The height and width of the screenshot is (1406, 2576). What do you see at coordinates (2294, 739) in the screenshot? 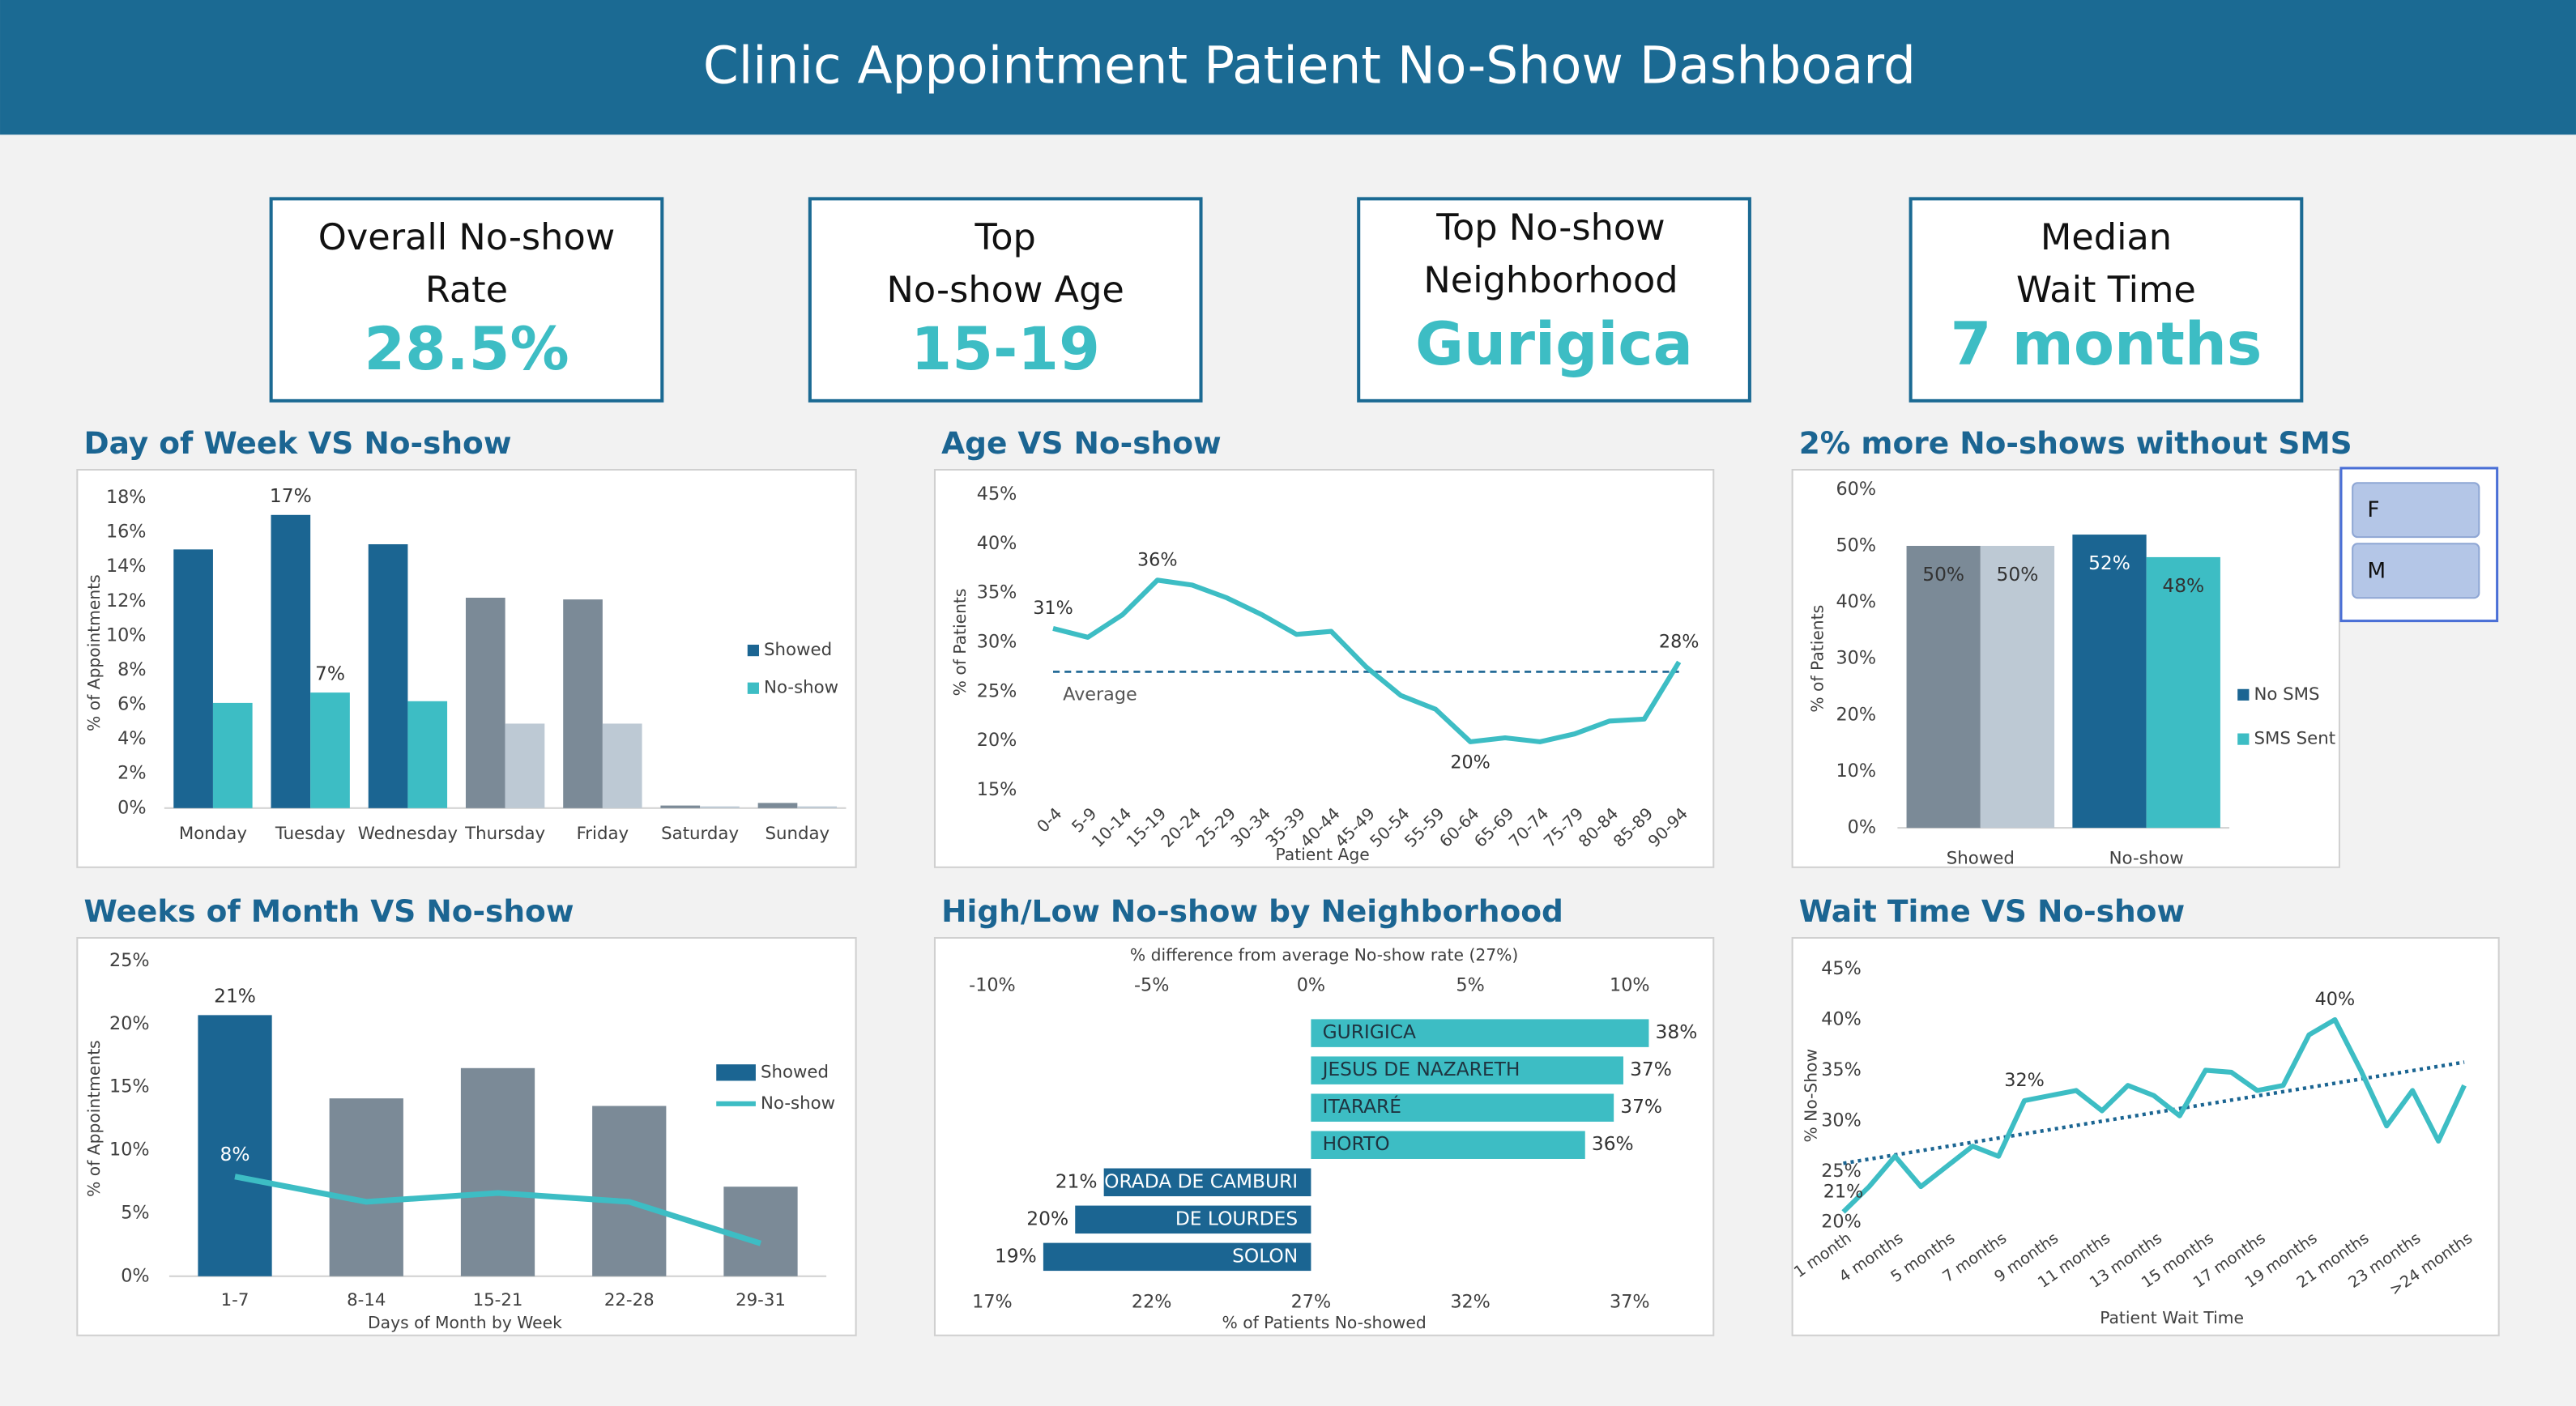
I see `legend-label: SMS Sent` at bounding box center [2294, 739].